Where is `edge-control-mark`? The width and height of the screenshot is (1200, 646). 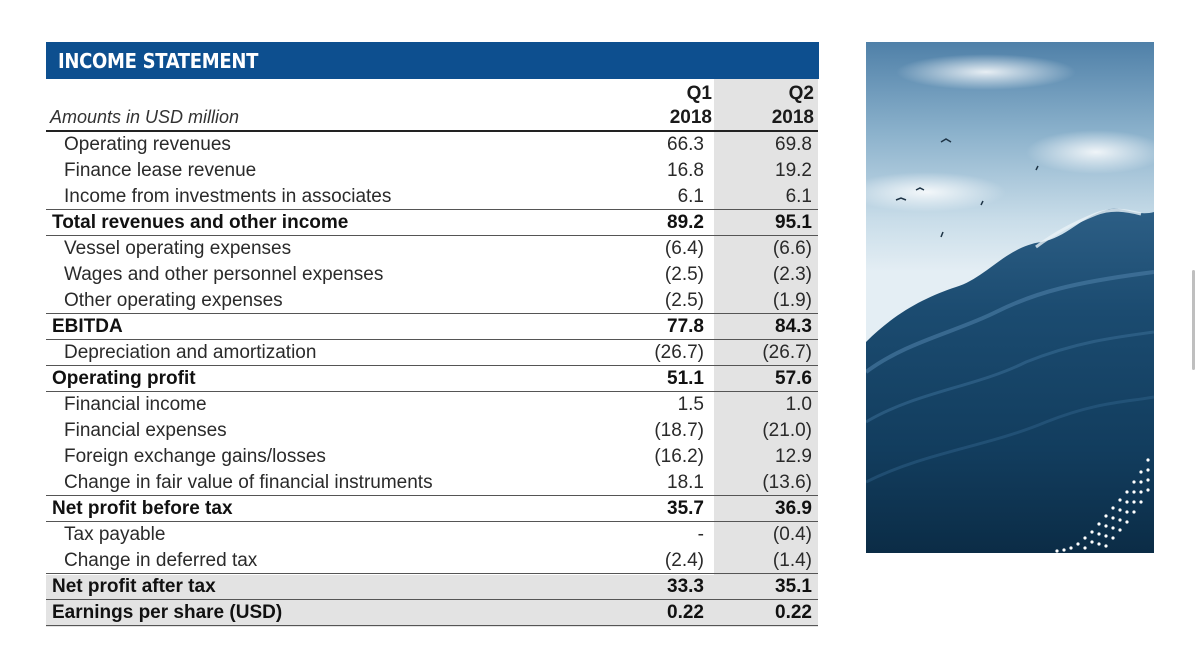 edge-control-mark is located at coordinates (1193, 320).